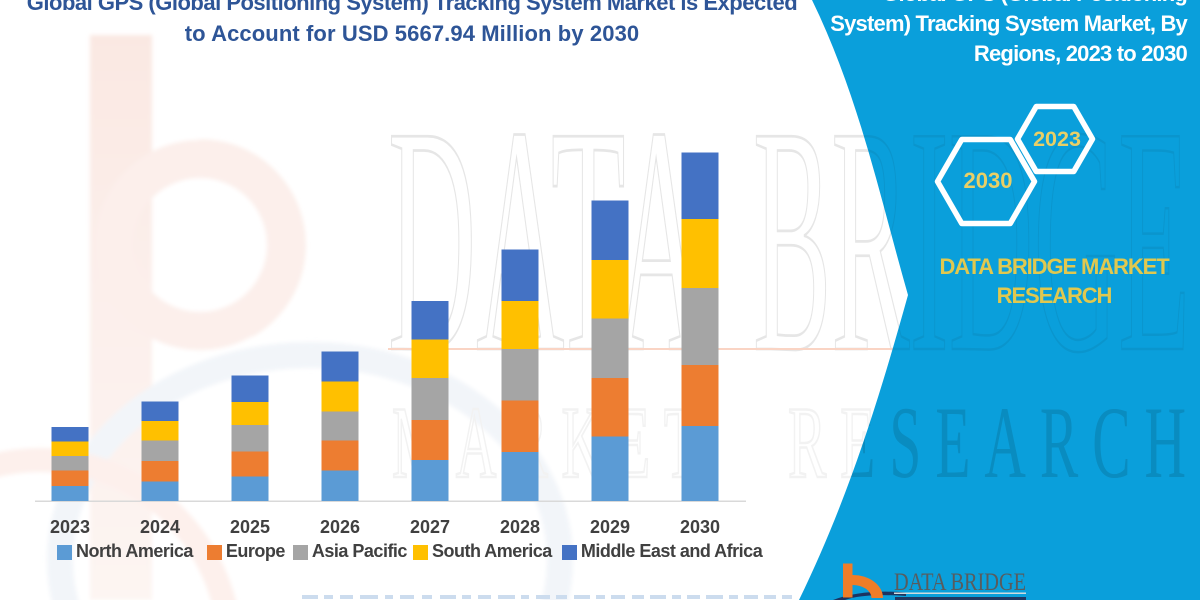 This screenshot has height=600, width=1200. I want to click on svg-text: 2023, so click(1057, 139).